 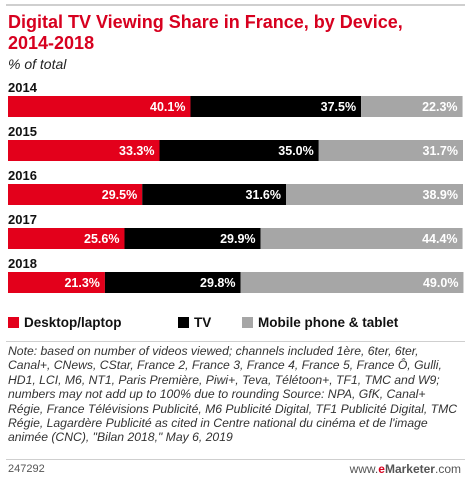 What do you see at coordinates (439, 107) in the screenshot?
I see `value-label-mobile-2014: 22.3%` at bounding box center [439, 107].